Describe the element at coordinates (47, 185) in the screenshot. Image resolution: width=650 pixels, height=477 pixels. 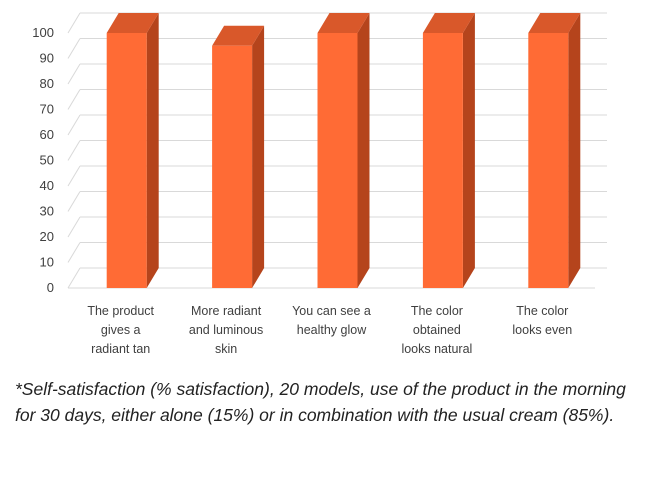
I see `y-tick-label: 40` at that location.